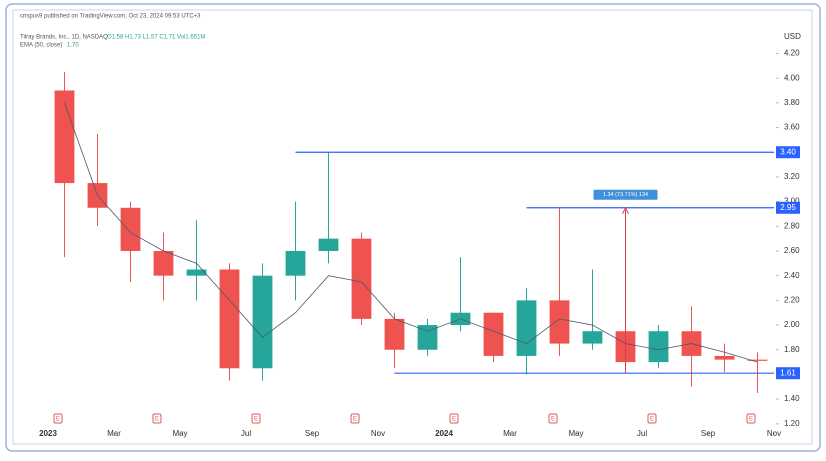 This screenshot has height=461, width=826. Describe the element at coordinates (41, 46) in the screenshot. I see `indicator: EMA (50, close)` at that location.